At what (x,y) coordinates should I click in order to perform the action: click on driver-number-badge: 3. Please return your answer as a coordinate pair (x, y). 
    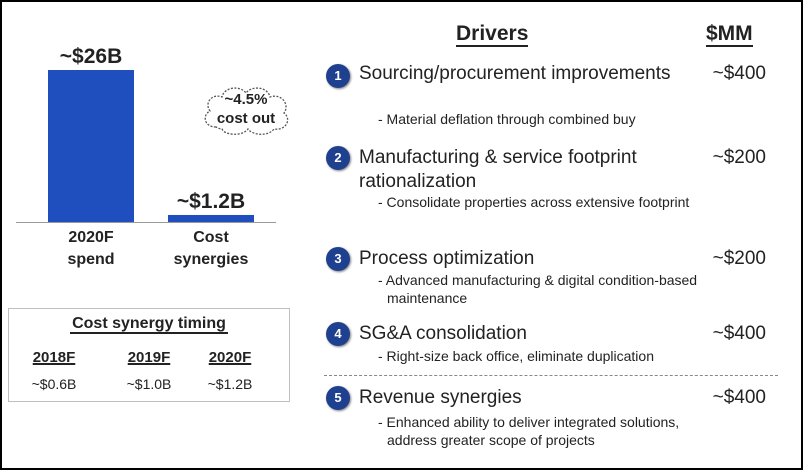
    Looking at the image, I should click on (338, 259).